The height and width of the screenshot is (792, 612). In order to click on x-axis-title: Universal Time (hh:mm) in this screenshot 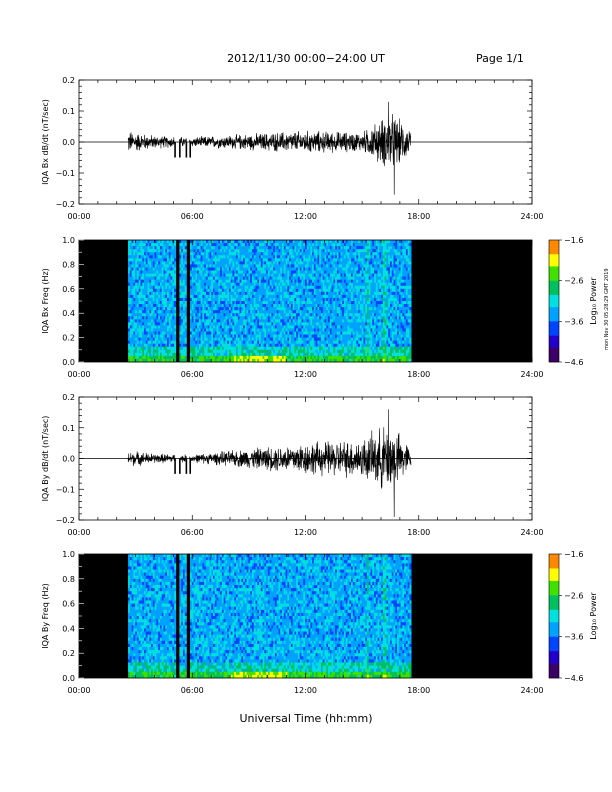, I will do `click(306, 718)`.